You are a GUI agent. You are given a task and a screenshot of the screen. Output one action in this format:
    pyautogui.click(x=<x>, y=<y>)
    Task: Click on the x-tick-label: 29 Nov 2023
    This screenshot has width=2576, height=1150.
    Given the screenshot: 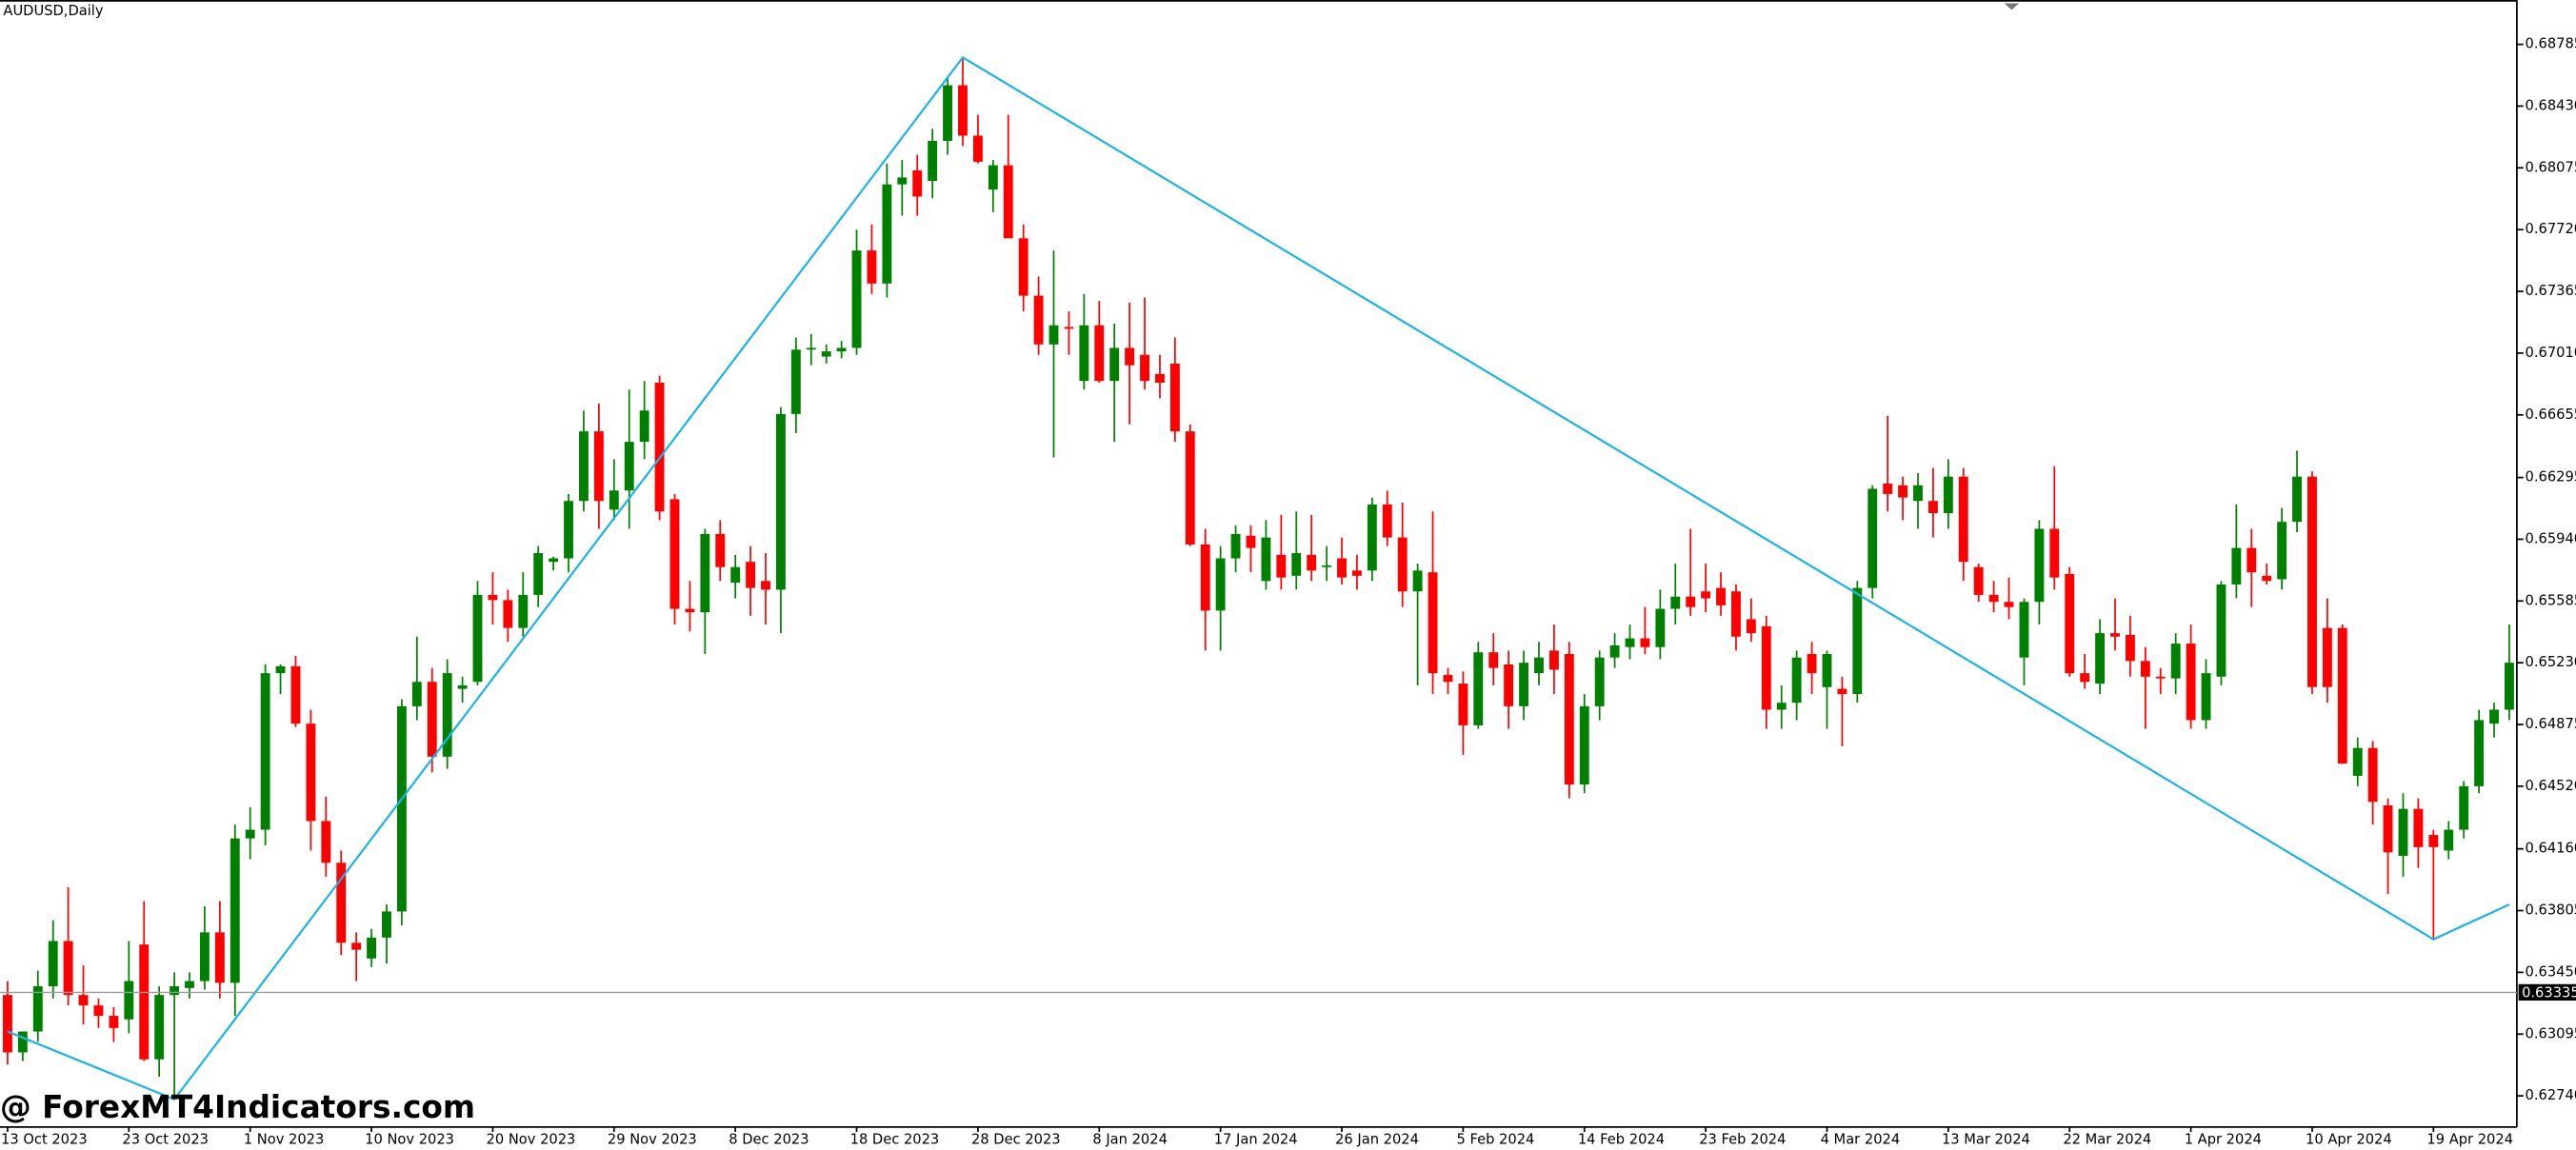 What is the action you would take?
    pyautogui.click(x=652, y=1140)
    